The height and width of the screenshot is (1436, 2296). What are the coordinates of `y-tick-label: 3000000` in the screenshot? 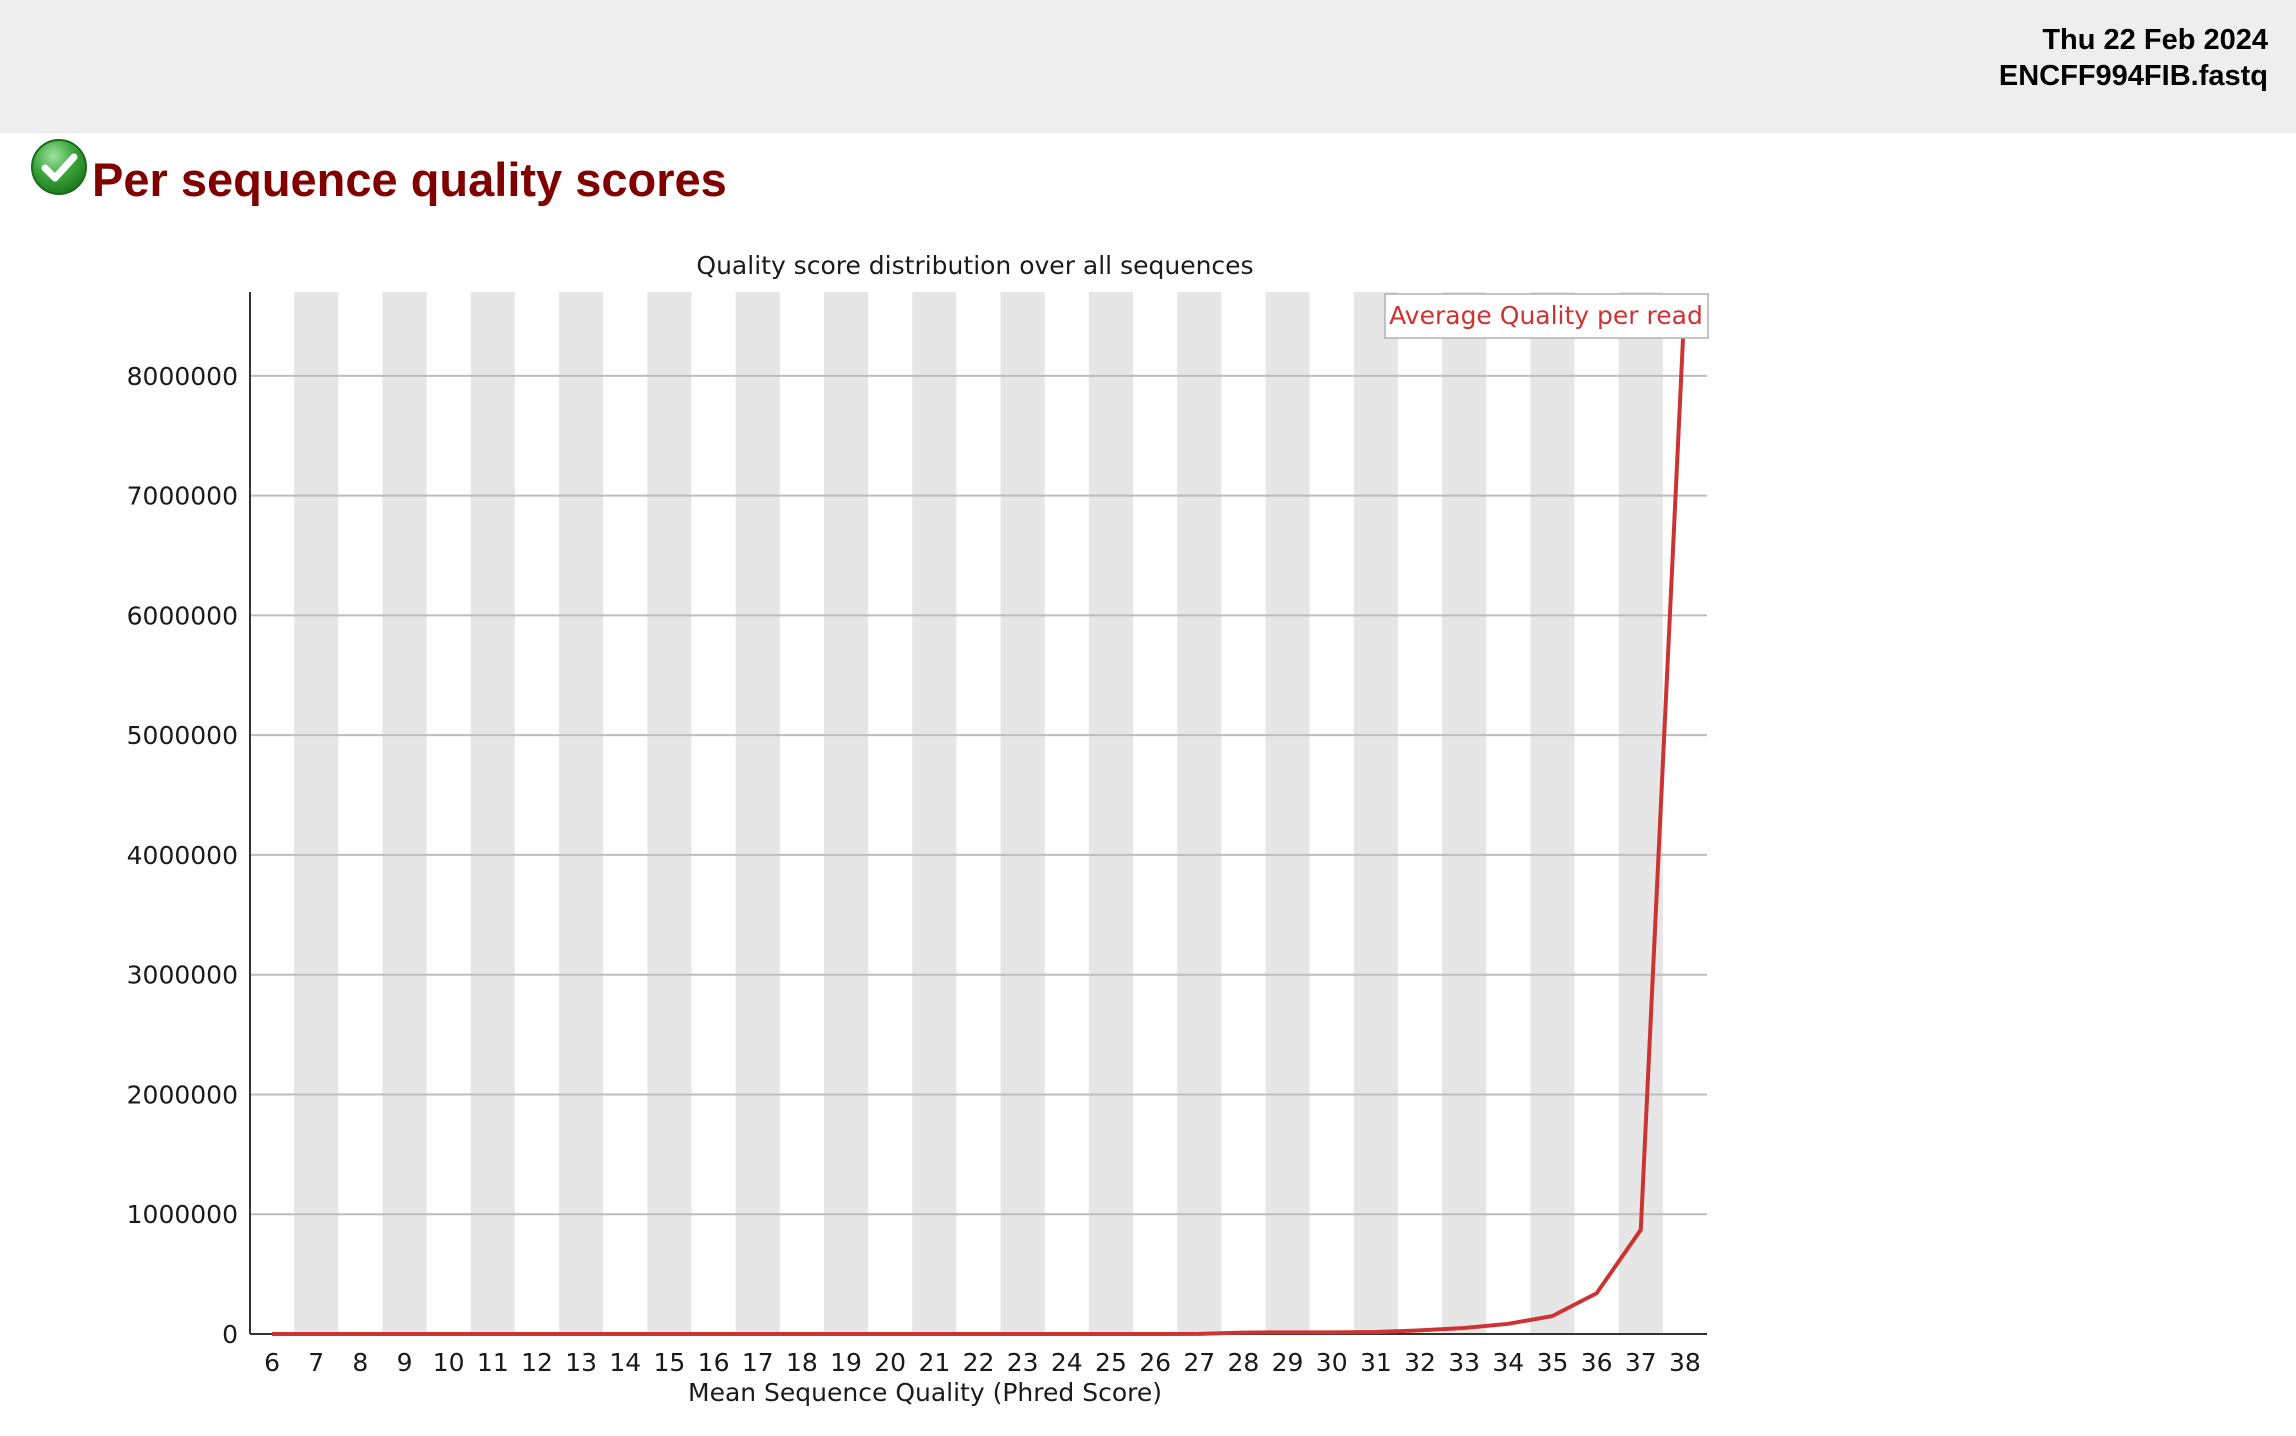 It's located at (182, 975).